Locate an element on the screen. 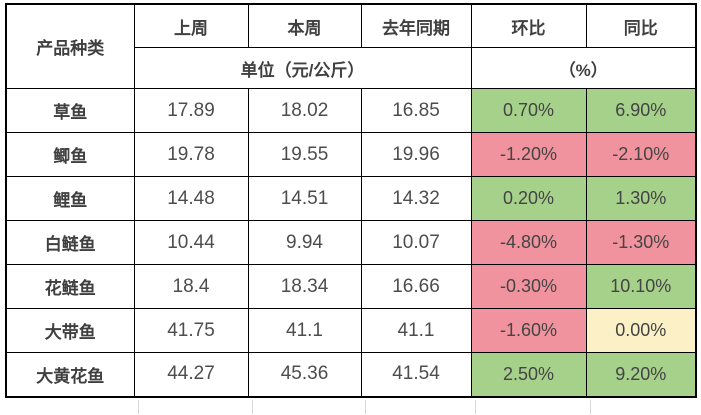  table-row: 大黄花鱼 44.27 45.36 41.54 2.50% 9.20% is located at coordinates (351, 374).